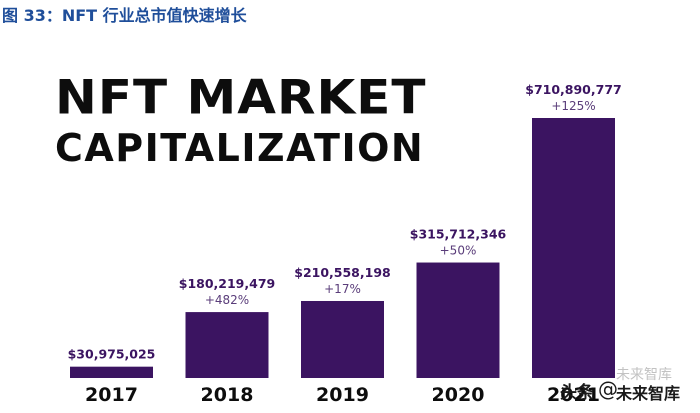 The width and height of the screenshot is (700, 413). What do you see at coordinates (573, 248) in the screenshot?
I see `bar-2021` at bounding box center [573, 248].